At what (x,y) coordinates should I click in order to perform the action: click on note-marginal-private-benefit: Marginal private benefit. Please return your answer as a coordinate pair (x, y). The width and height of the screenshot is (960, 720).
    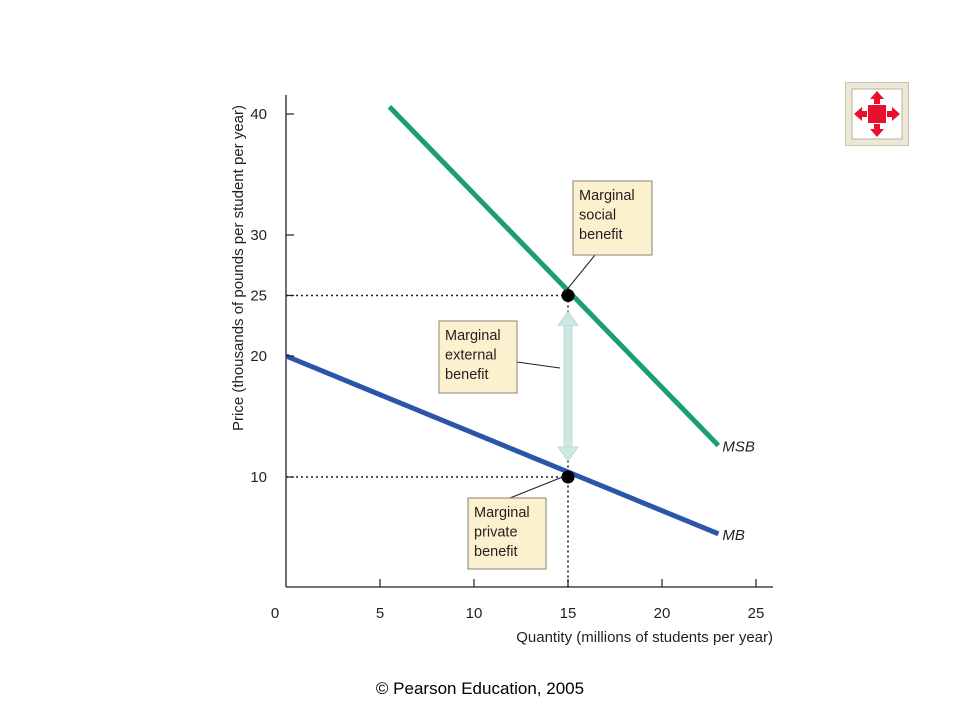
    Looking at the image, I should click on (516, 522).